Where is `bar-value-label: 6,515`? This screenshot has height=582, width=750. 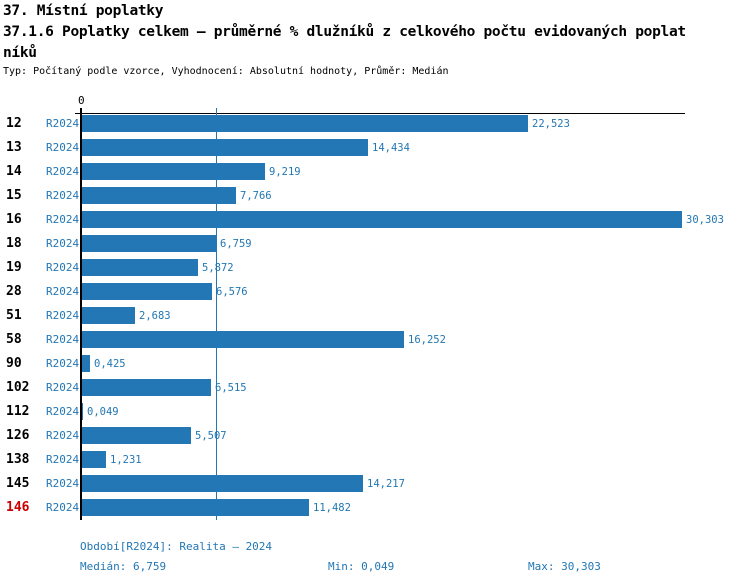 bar-value-label: 6,515 is located at coordinates (231, 388).